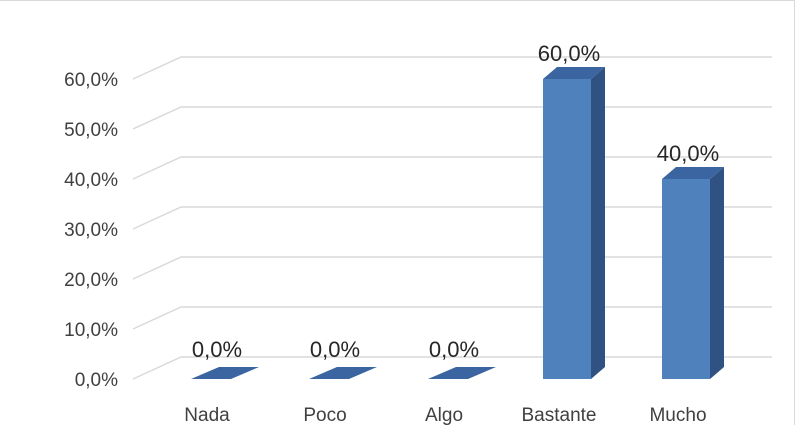 This screenshot has width=795, height=426. I want to click on y-tick-label: 40,0%, so click(91, 180).